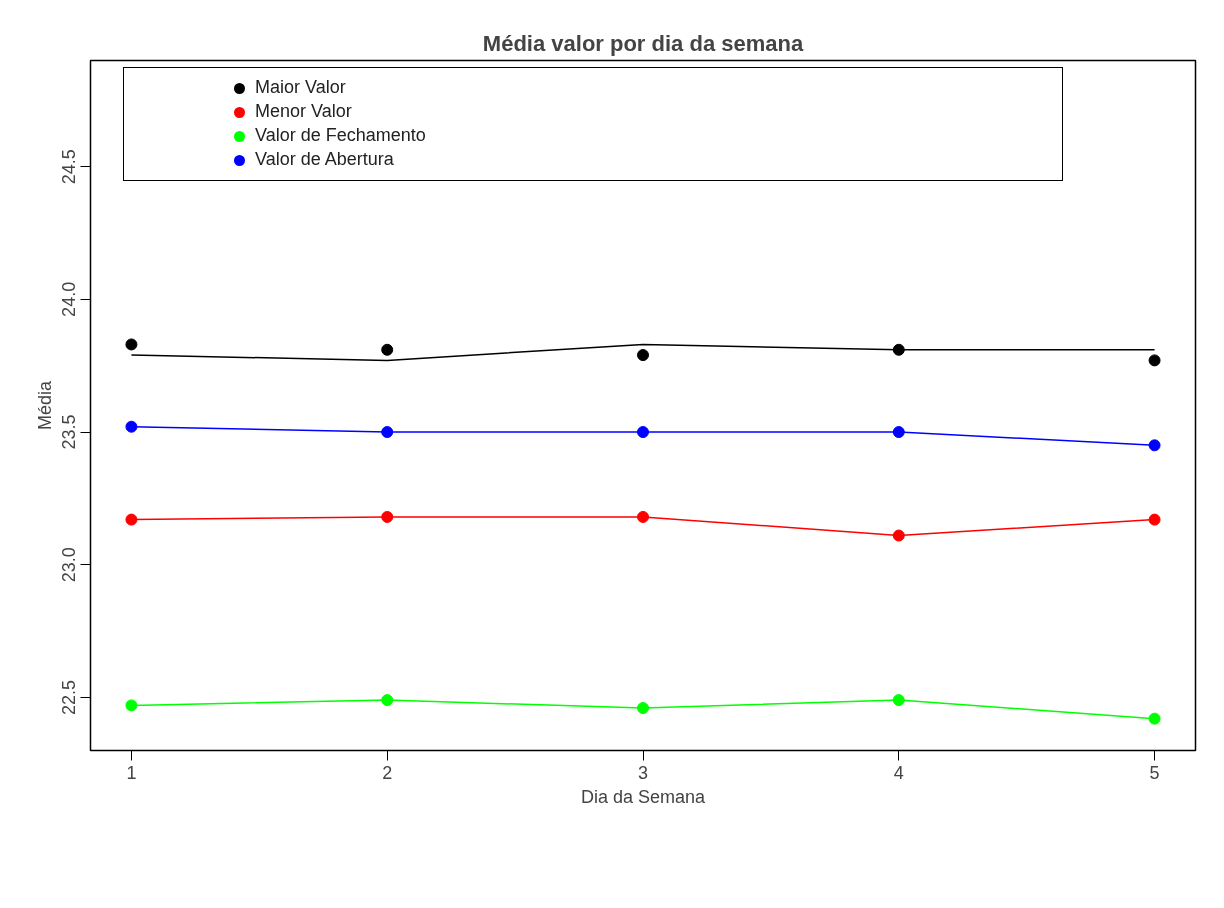  I want to click on y-tick-label: 22.5, so click(69, 697).